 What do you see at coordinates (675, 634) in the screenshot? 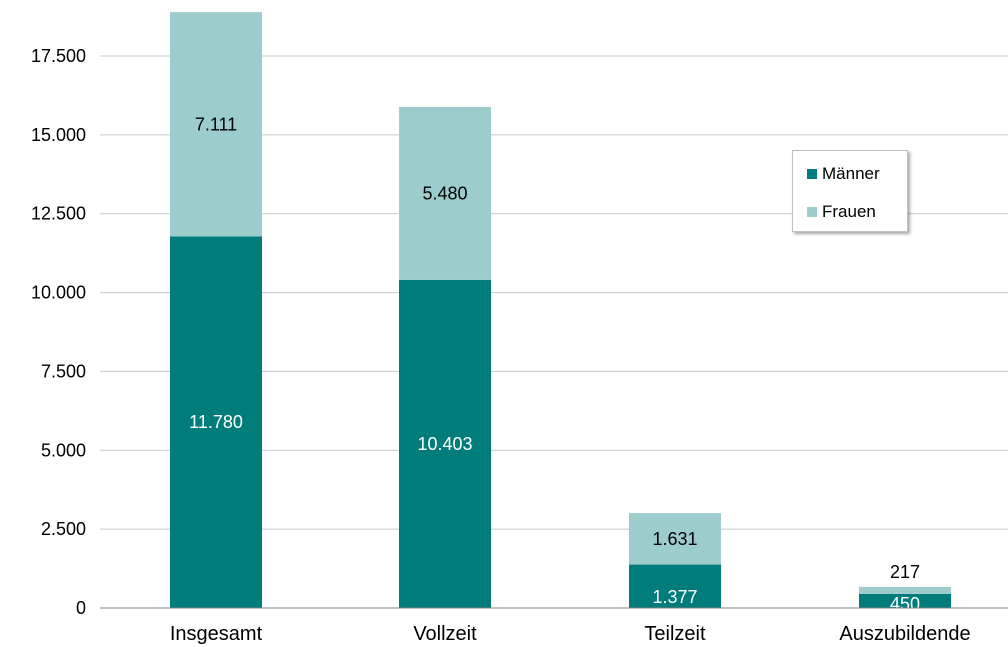
I see `x-tick-label: Teilzeit` at bounding box center [675, 634].